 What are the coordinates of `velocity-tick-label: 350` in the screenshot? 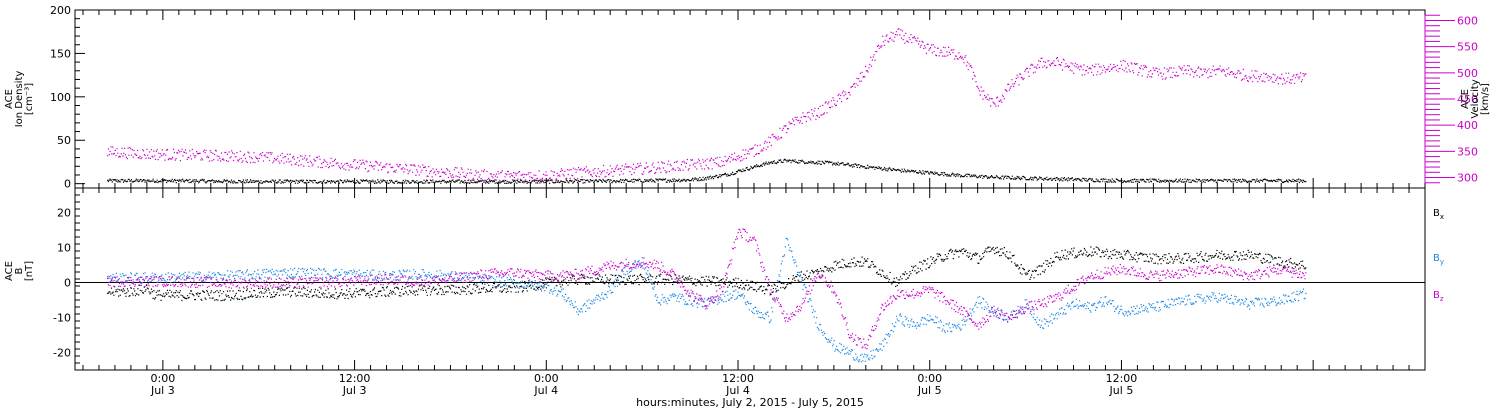 It's located at (1467, 151).